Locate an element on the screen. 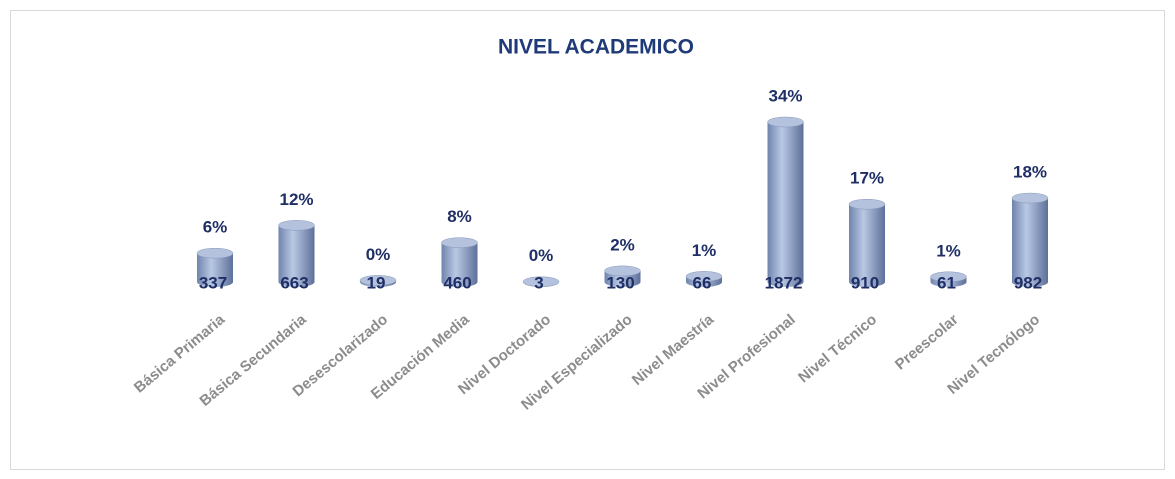 This screenshot has height=479, width=1175. value-label: 130 is located at coordinates (620, 282).